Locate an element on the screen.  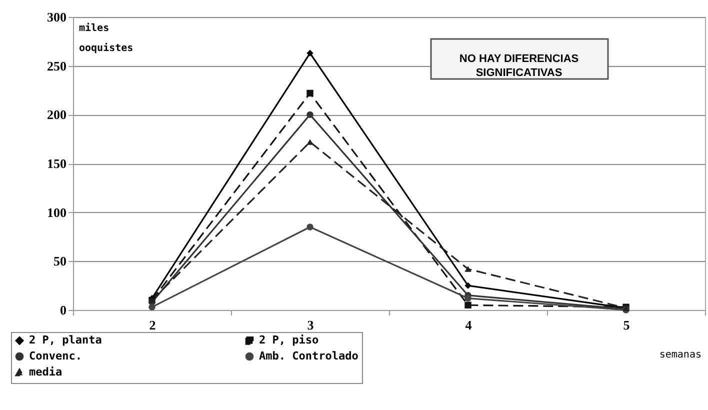
annotation: NO HAY DIFERENCIAS SIGNIFICATIVAS is located at coordinates (519, 66).